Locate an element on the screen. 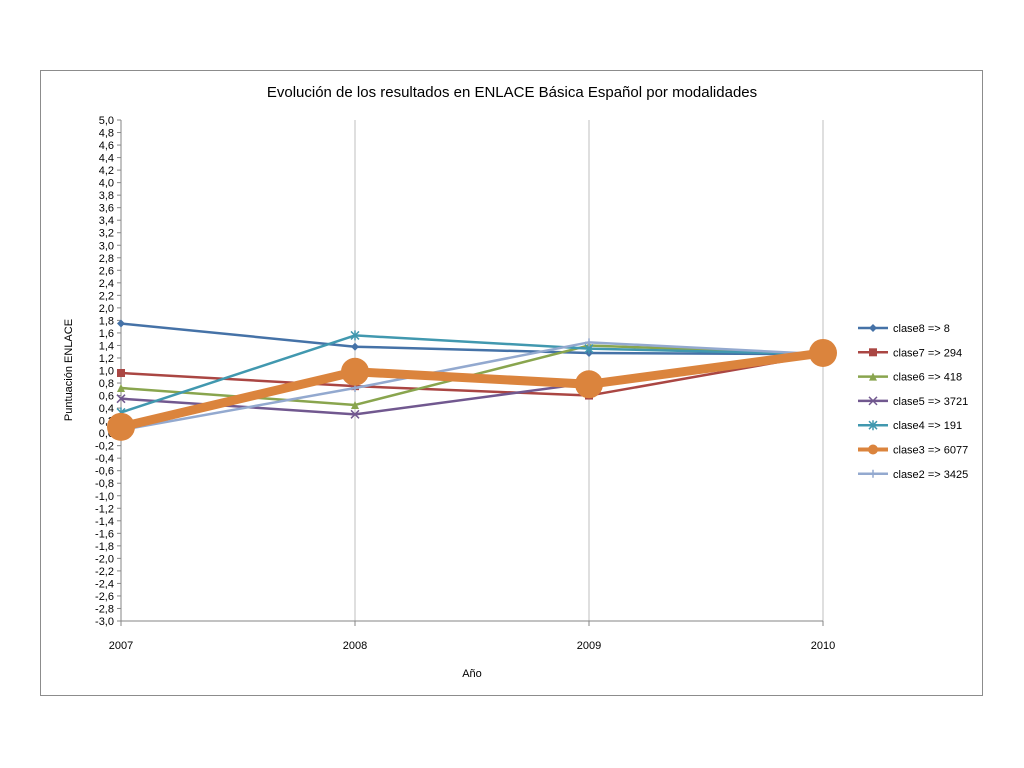  legend-item: clase3 => 6077 is located at coordinates (913, 450).